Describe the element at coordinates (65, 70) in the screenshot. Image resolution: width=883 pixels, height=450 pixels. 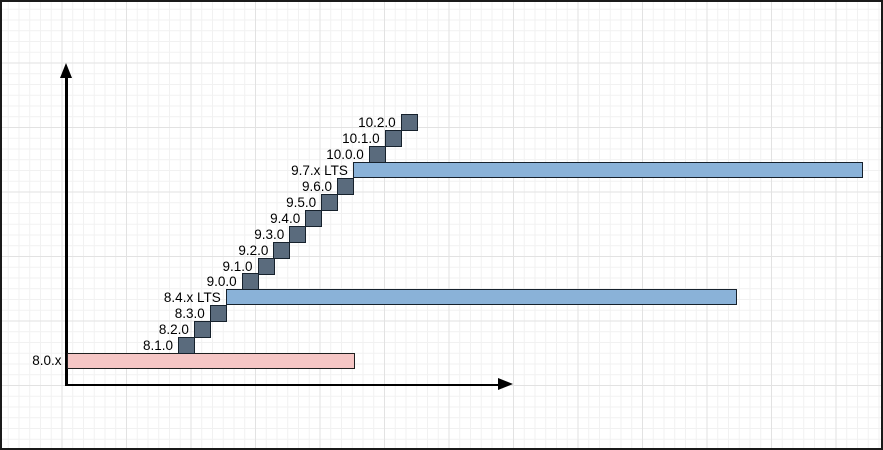
I see `y-axis-arrowhead-icon` at that location.